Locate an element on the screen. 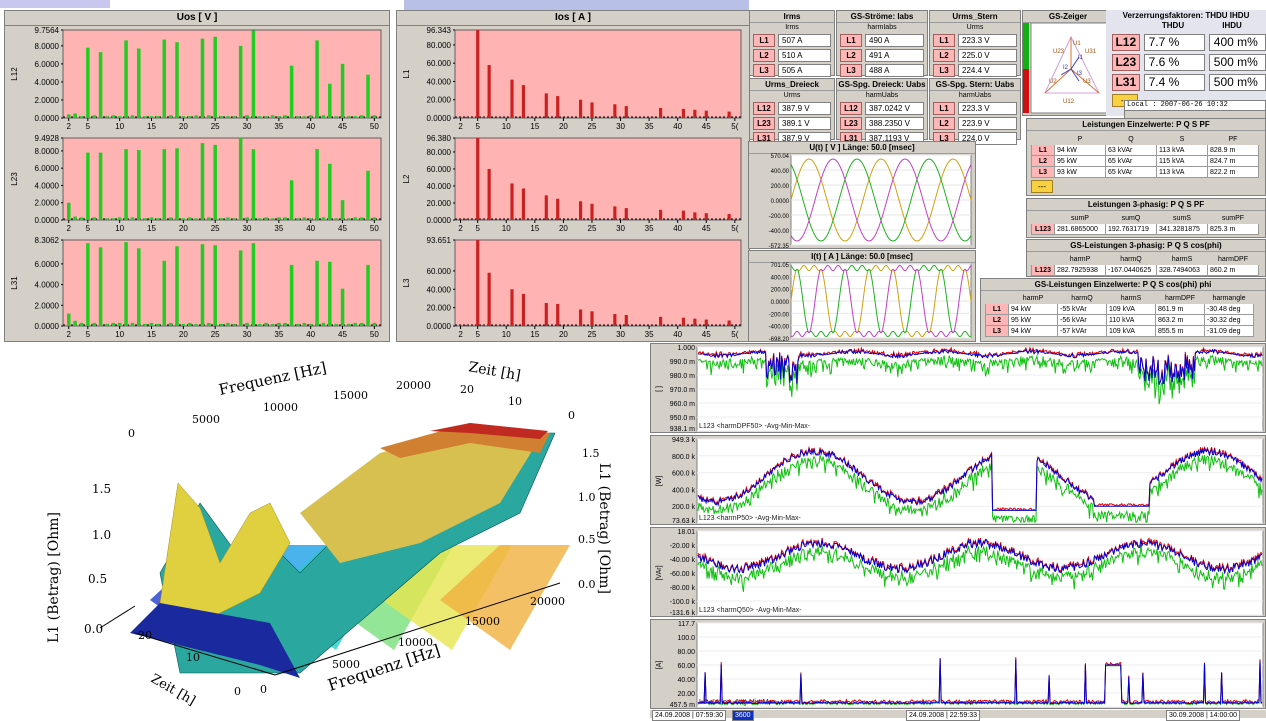 The width and height of the screenshot is (1266, 721). y-tick-label: 8.0000 is located at coordinates (47, 151).